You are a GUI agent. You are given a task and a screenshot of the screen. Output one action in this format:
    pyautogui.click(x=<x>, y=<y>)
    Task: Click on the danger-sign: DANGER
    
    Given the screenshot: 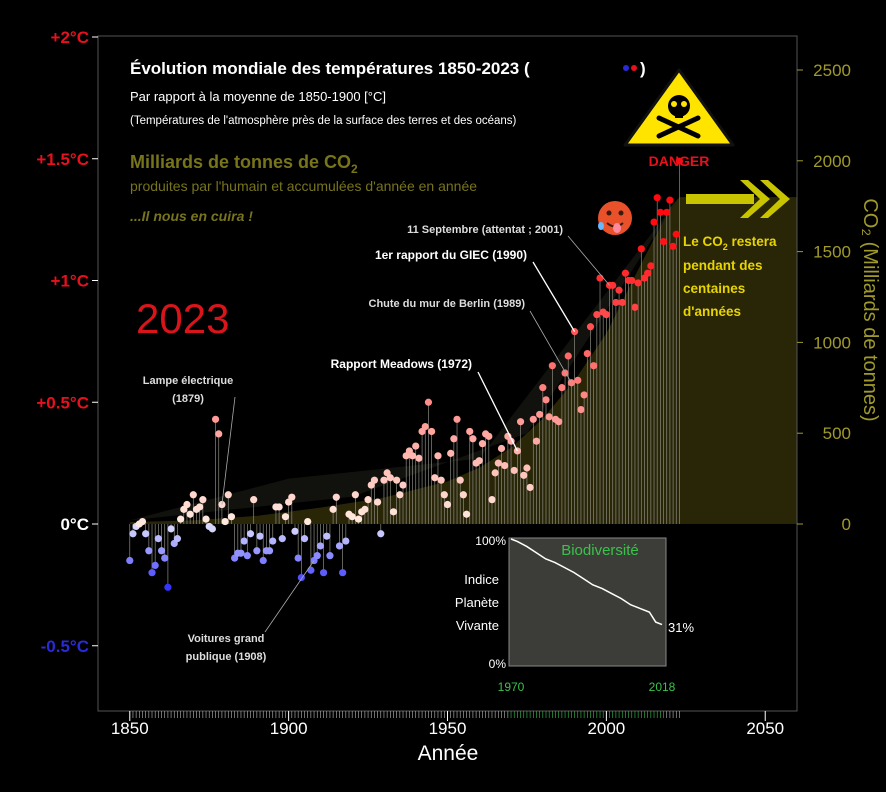 What is the action you would take?
    pyautogui.click(x=679, y=118)
    